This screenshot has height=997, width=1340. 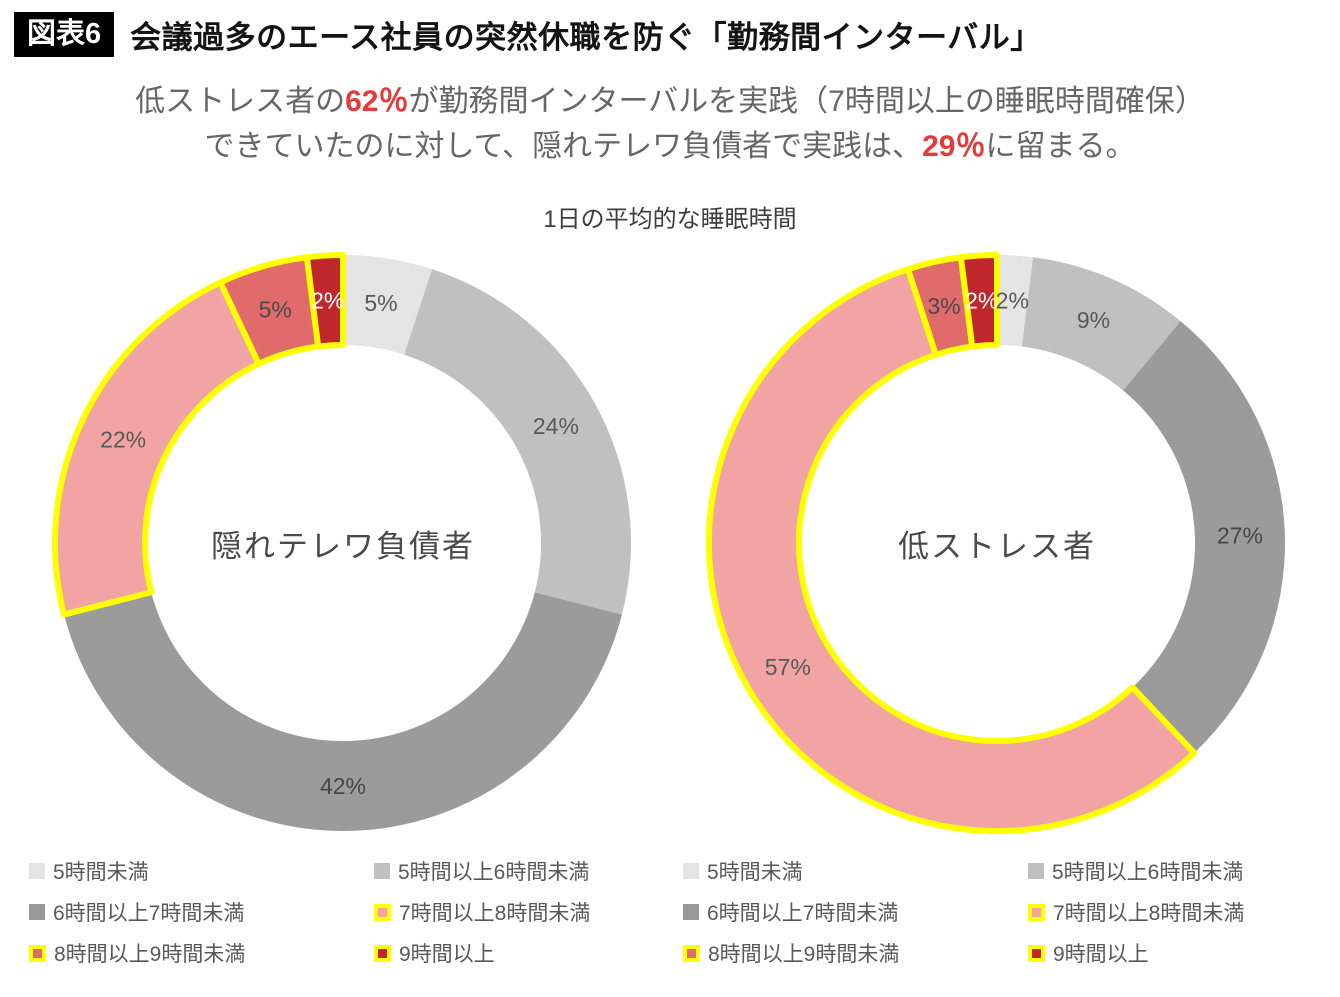 What do you see at coordinates (954, 146) in the screenshot?
I see `subtitle-highlight: 29％` at bounding box center [954, 146].